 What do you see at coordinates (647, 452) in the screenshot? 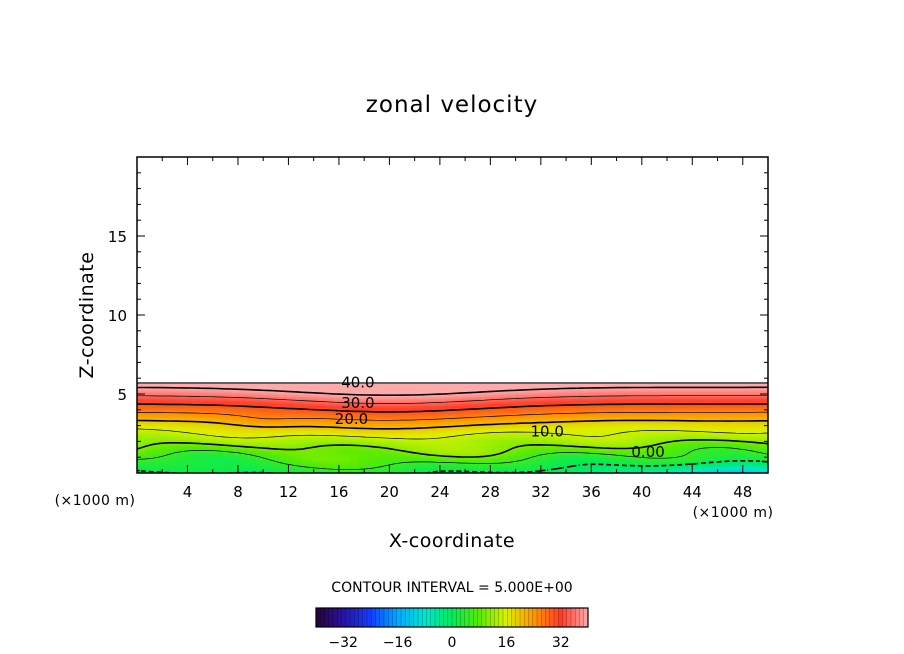
I see `contour-label: 0.00` at bounding box center [647, 452].